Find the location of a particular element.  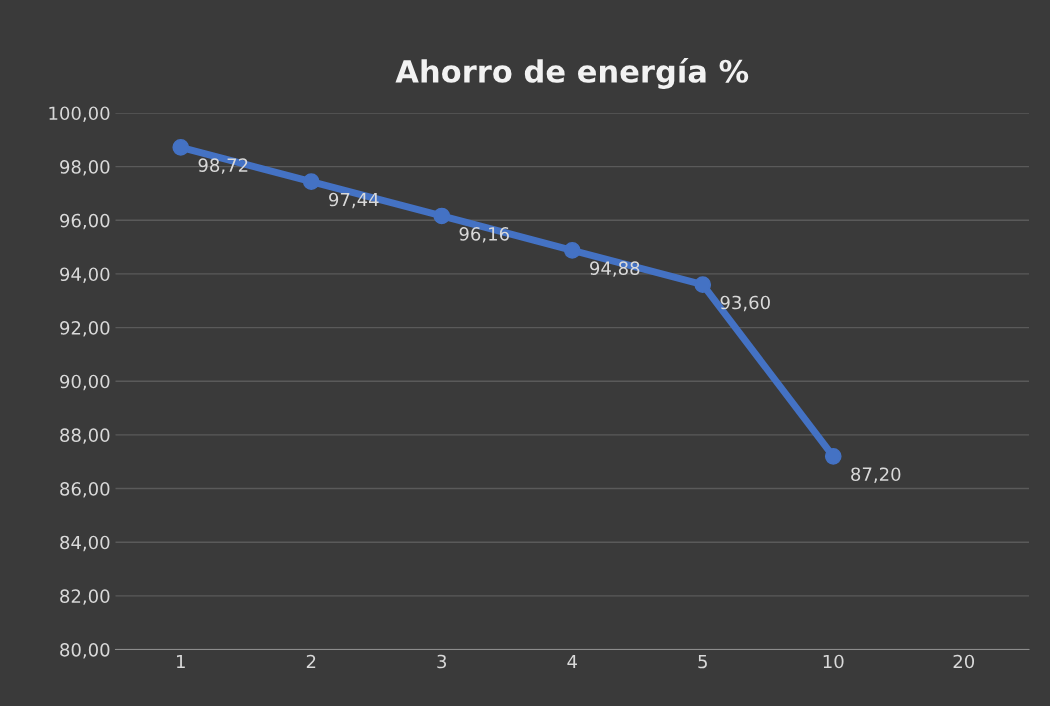

y-tick-label: 82,00 is located at coordinates (85, 597).